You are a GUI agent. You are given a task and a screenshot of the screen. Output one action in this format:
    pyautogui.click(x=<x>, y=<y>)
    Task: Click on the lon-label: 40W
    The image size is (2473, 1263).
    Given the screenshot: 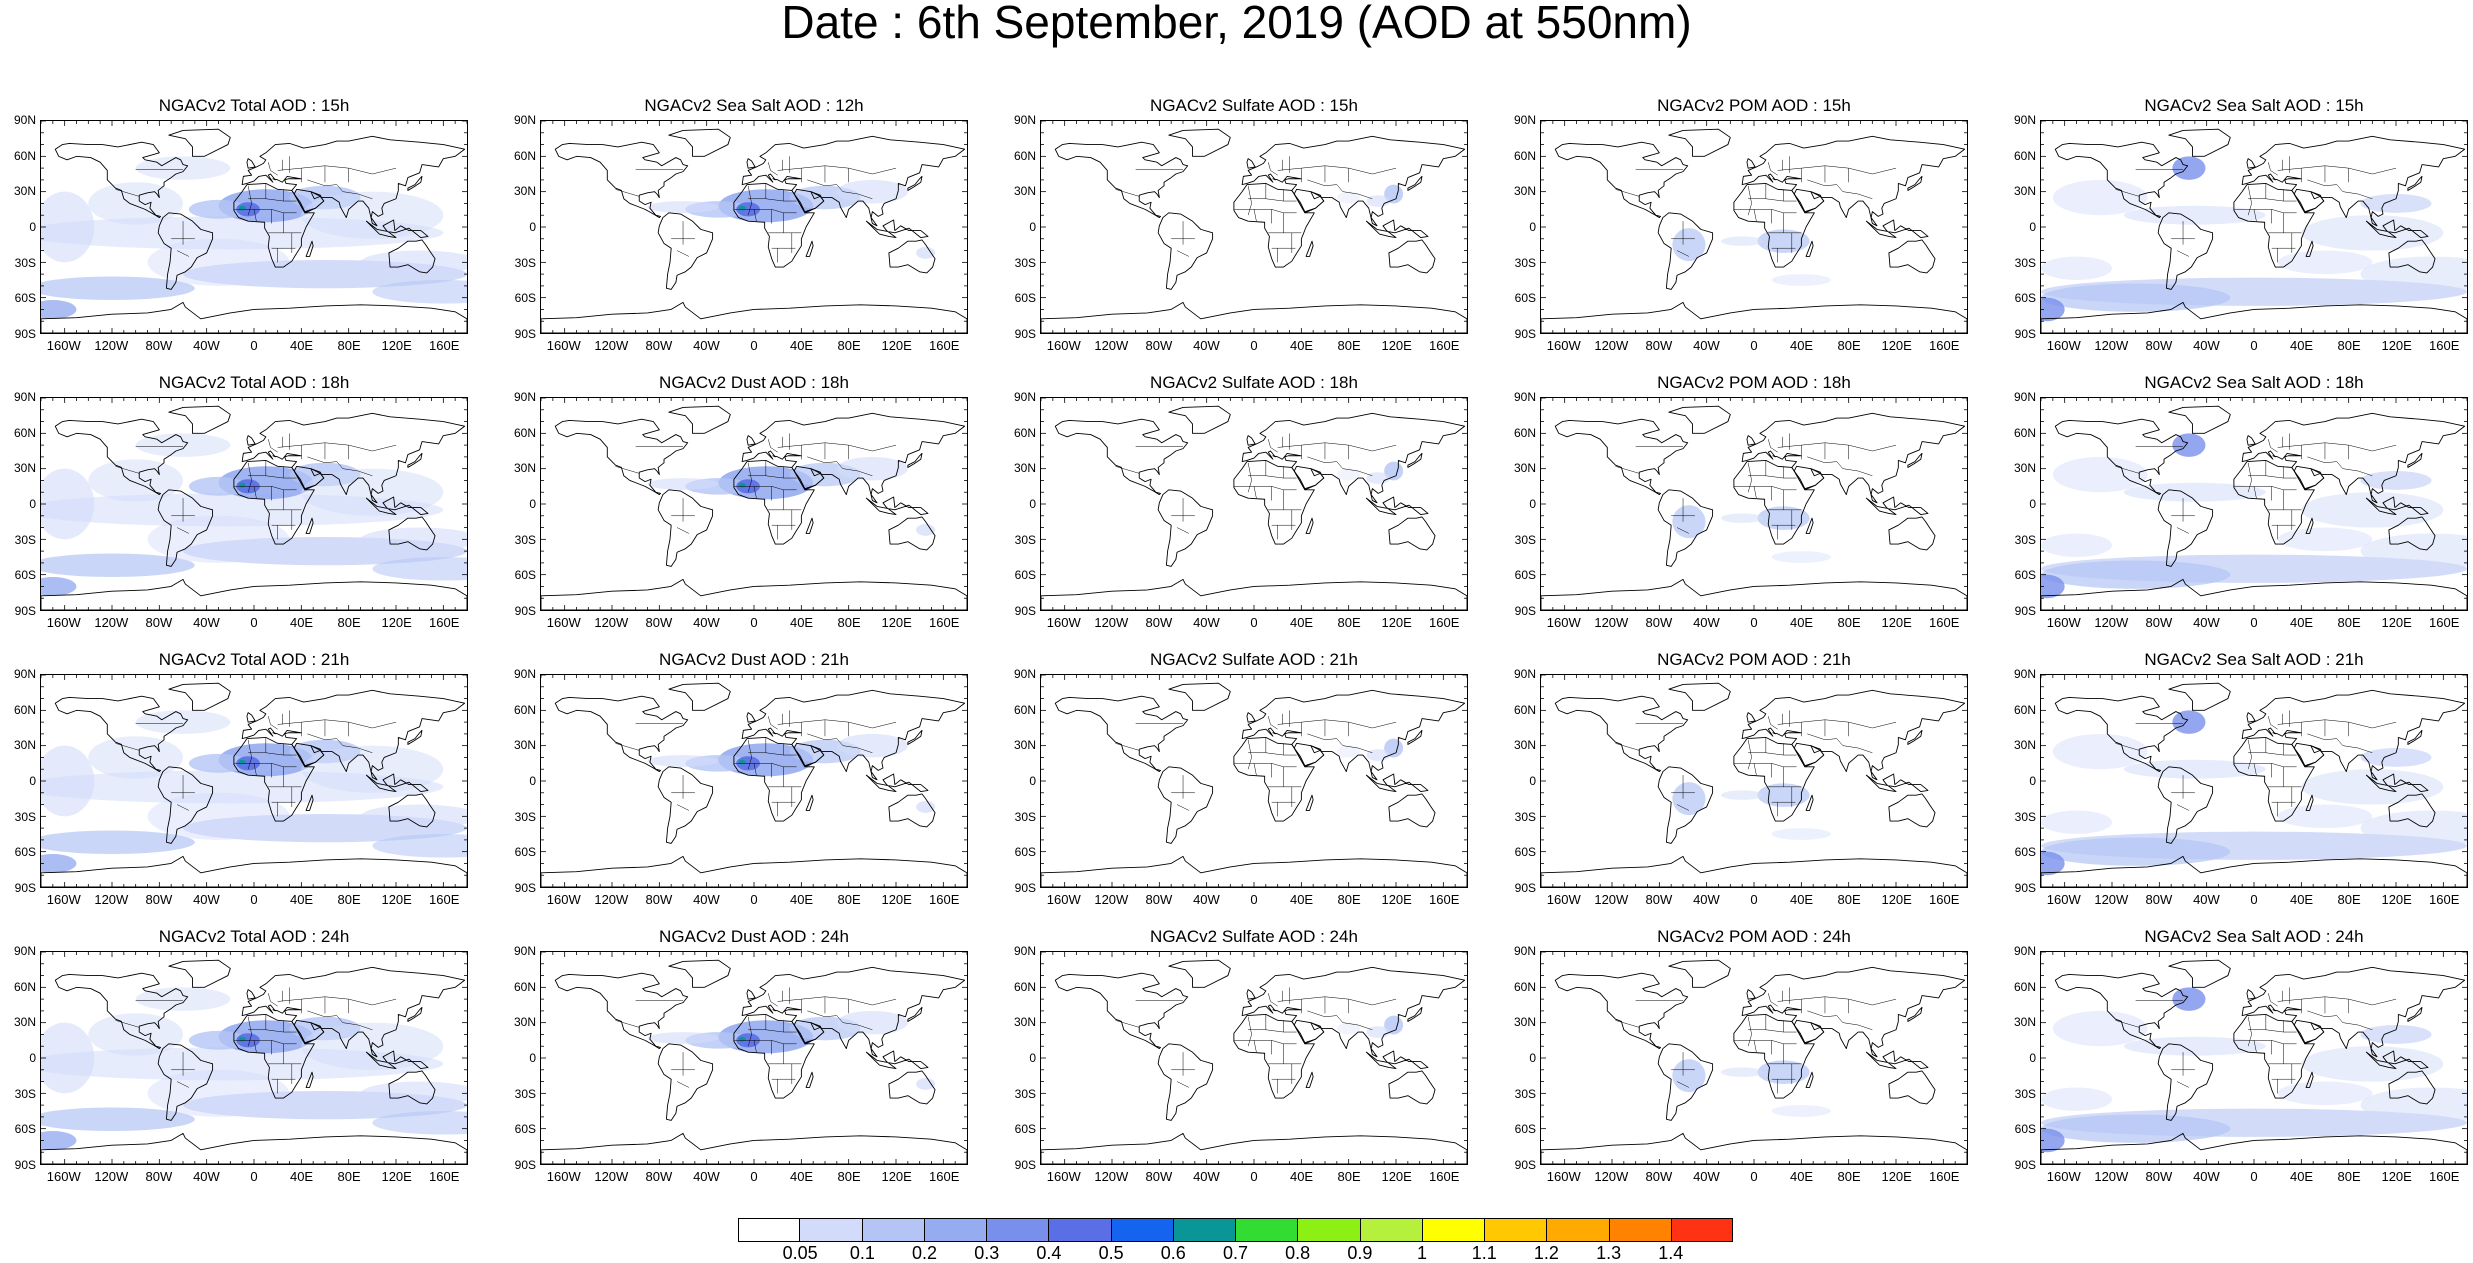 What is the action you would take?
    pyautogui.click(x=706, y=899)
    